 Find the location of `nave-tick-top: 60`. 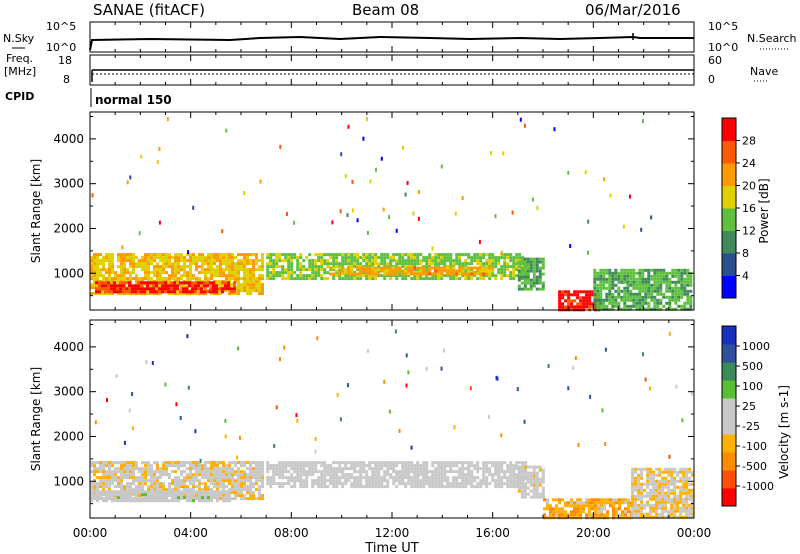

nave-tick-top: 60 is located at coordinates (715, 60).